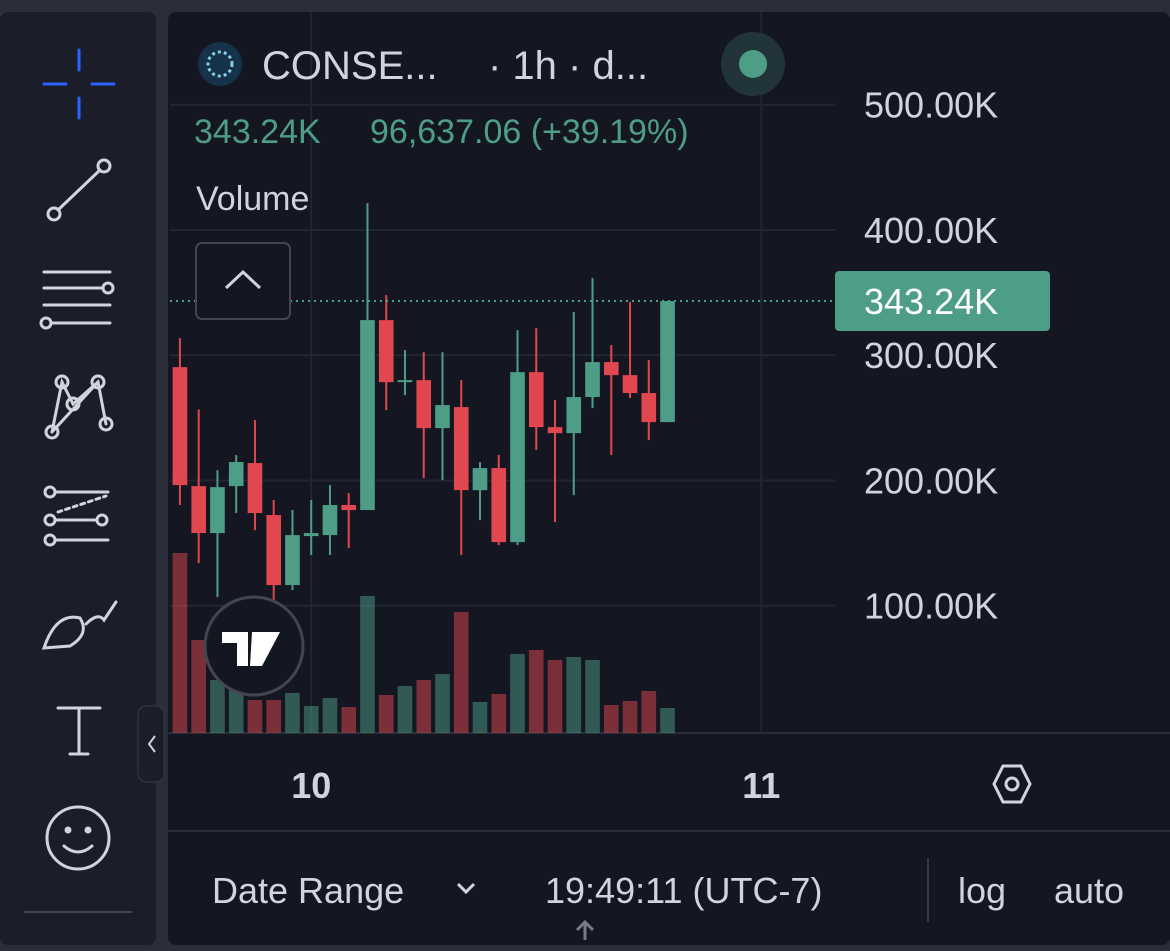 This screenshot has height=951, width=1170. What do you see at coordinates (258, 638) in the screenshot?
I see `tv-logo-dot` at bounding box center [258, 638].